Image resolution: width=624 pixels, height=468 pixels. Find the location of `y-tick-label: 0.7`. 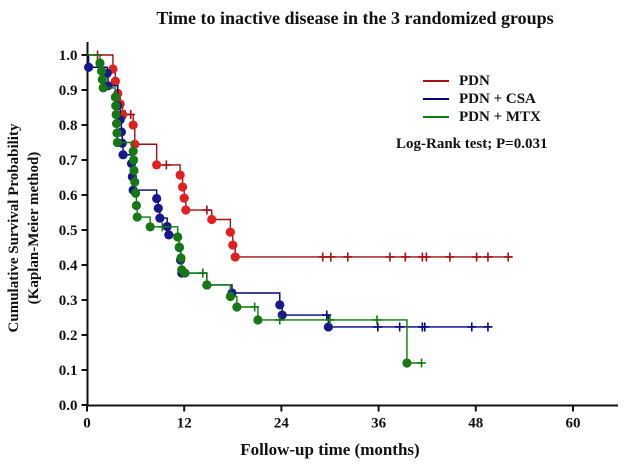

y-tick-label: 0.7 is located at coordinates (68, 161).